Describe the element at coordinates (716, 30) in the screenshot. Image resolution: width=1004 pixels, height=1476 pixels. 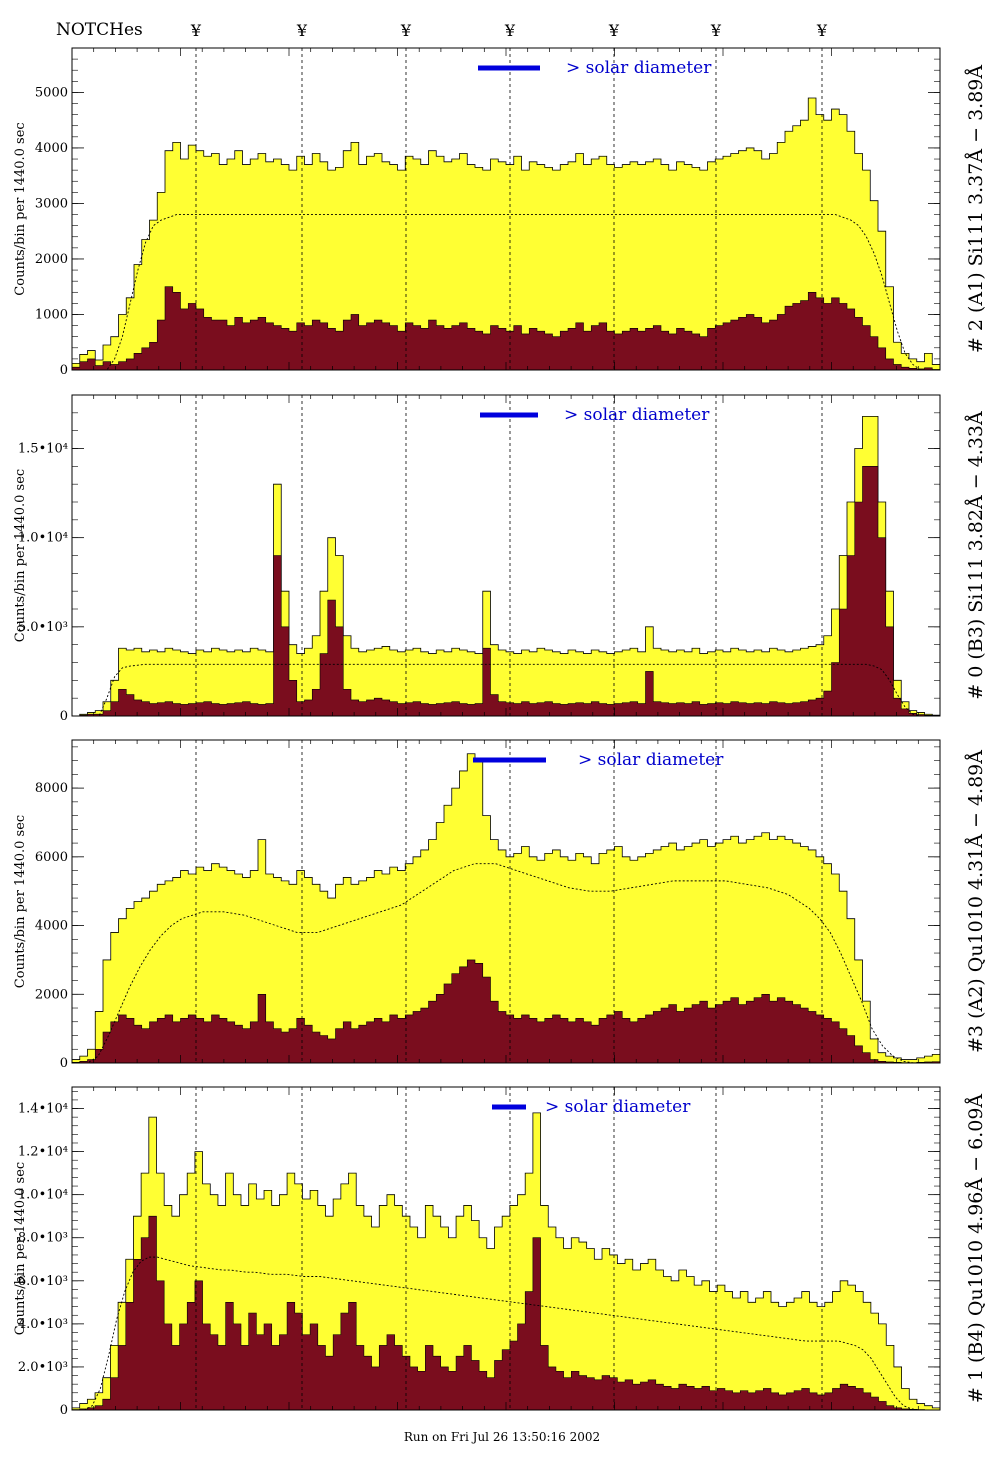
I see `notch-marker-5: ¥` at that location.